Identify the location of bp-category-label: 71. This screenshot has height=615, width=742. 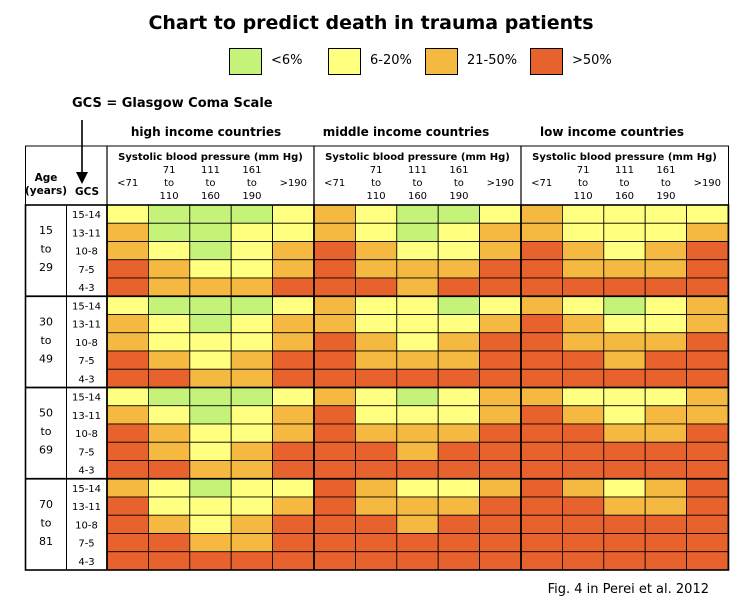
(169, 170).